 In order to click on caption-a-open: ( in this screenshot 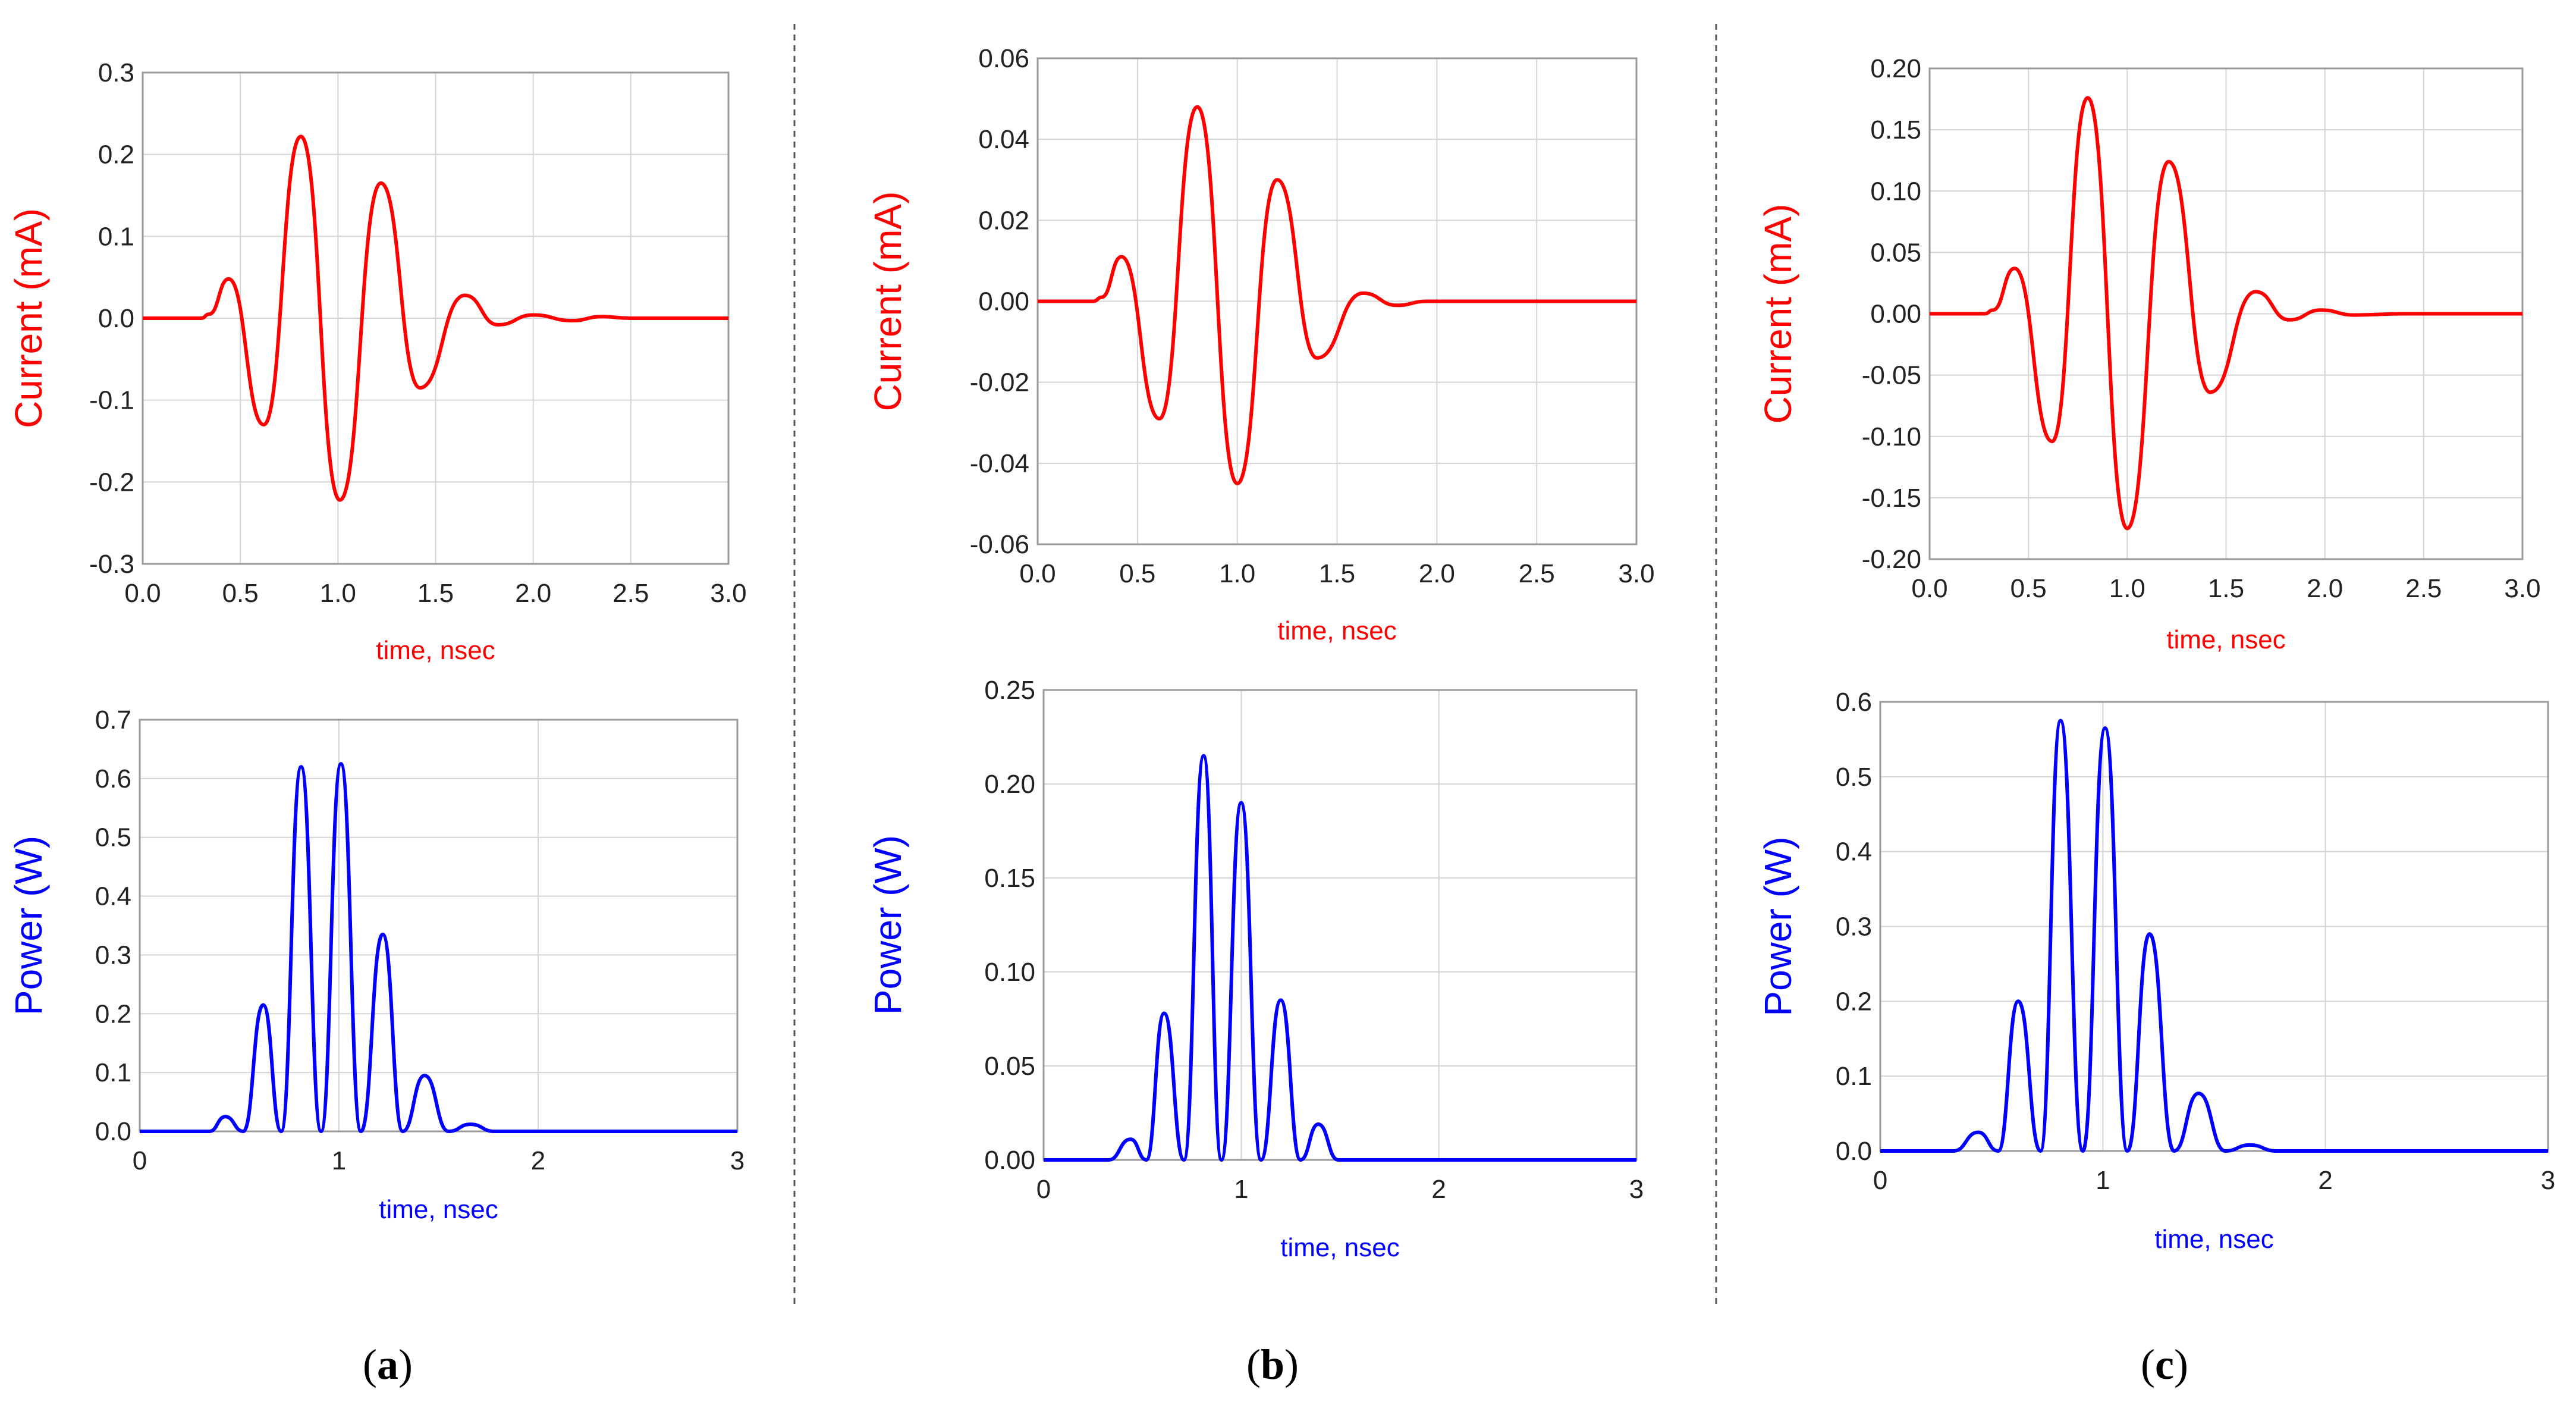, I will do `click(370, 1364)`.